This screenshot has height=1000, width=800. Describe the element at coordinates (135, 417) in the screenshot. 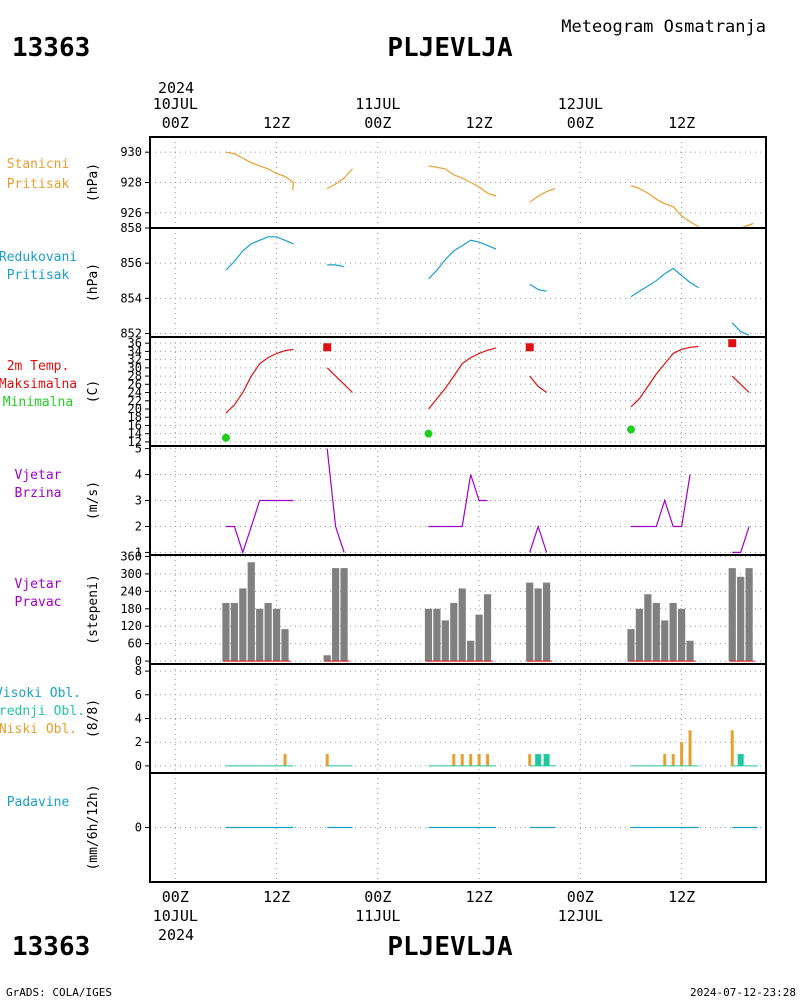

I see `y-tick-label: 18` at that location.